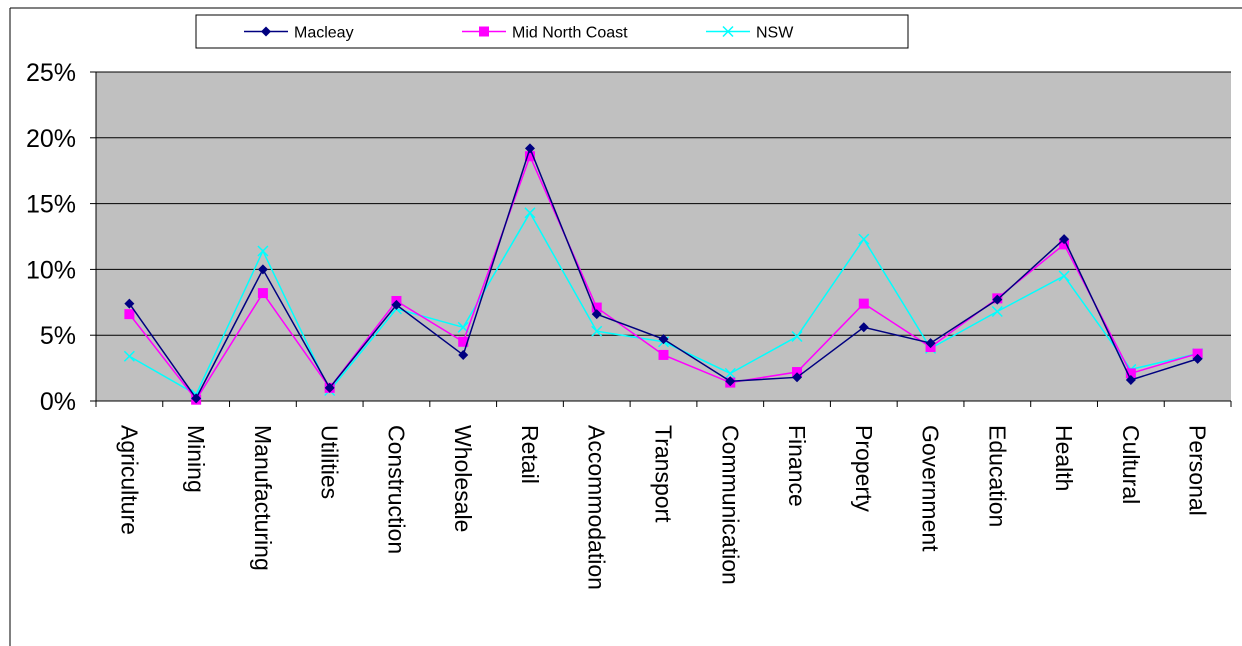  Describe the element at coordinates (396, 489) in the screenshot. I see `x-tick-label: Construction` at that location.